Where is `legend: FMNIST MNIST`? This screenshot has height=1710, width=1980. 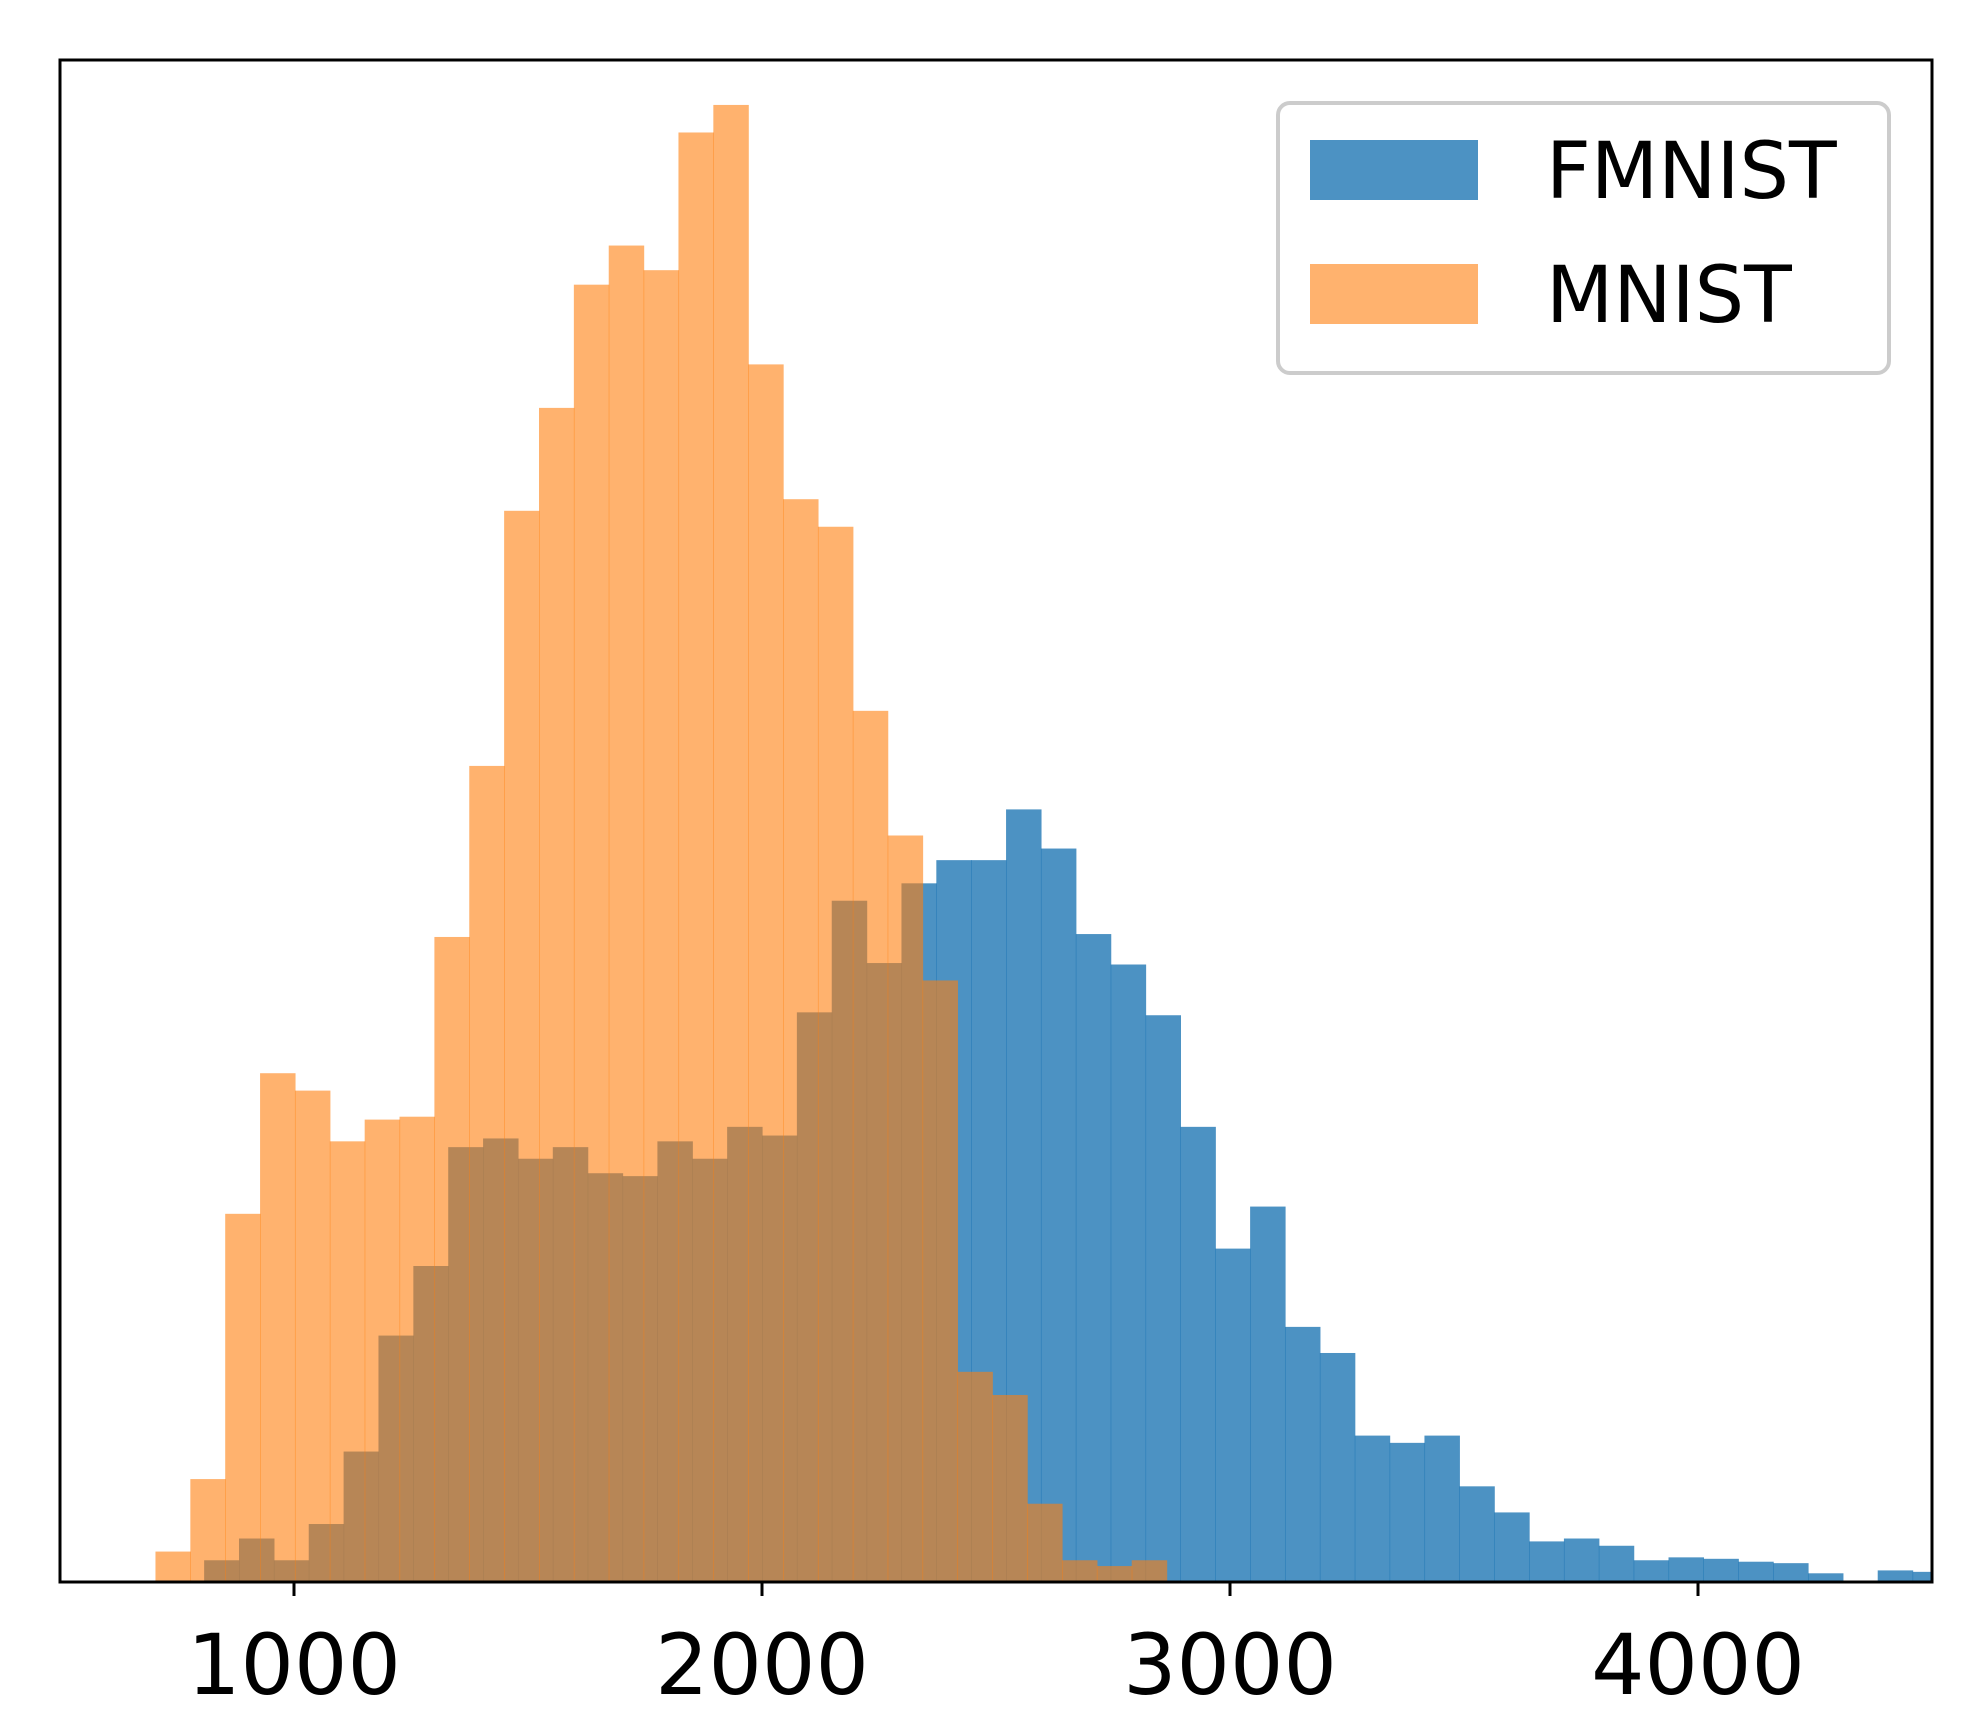
legend: FMNIST MNIST is located at coordinates (1583, 238).